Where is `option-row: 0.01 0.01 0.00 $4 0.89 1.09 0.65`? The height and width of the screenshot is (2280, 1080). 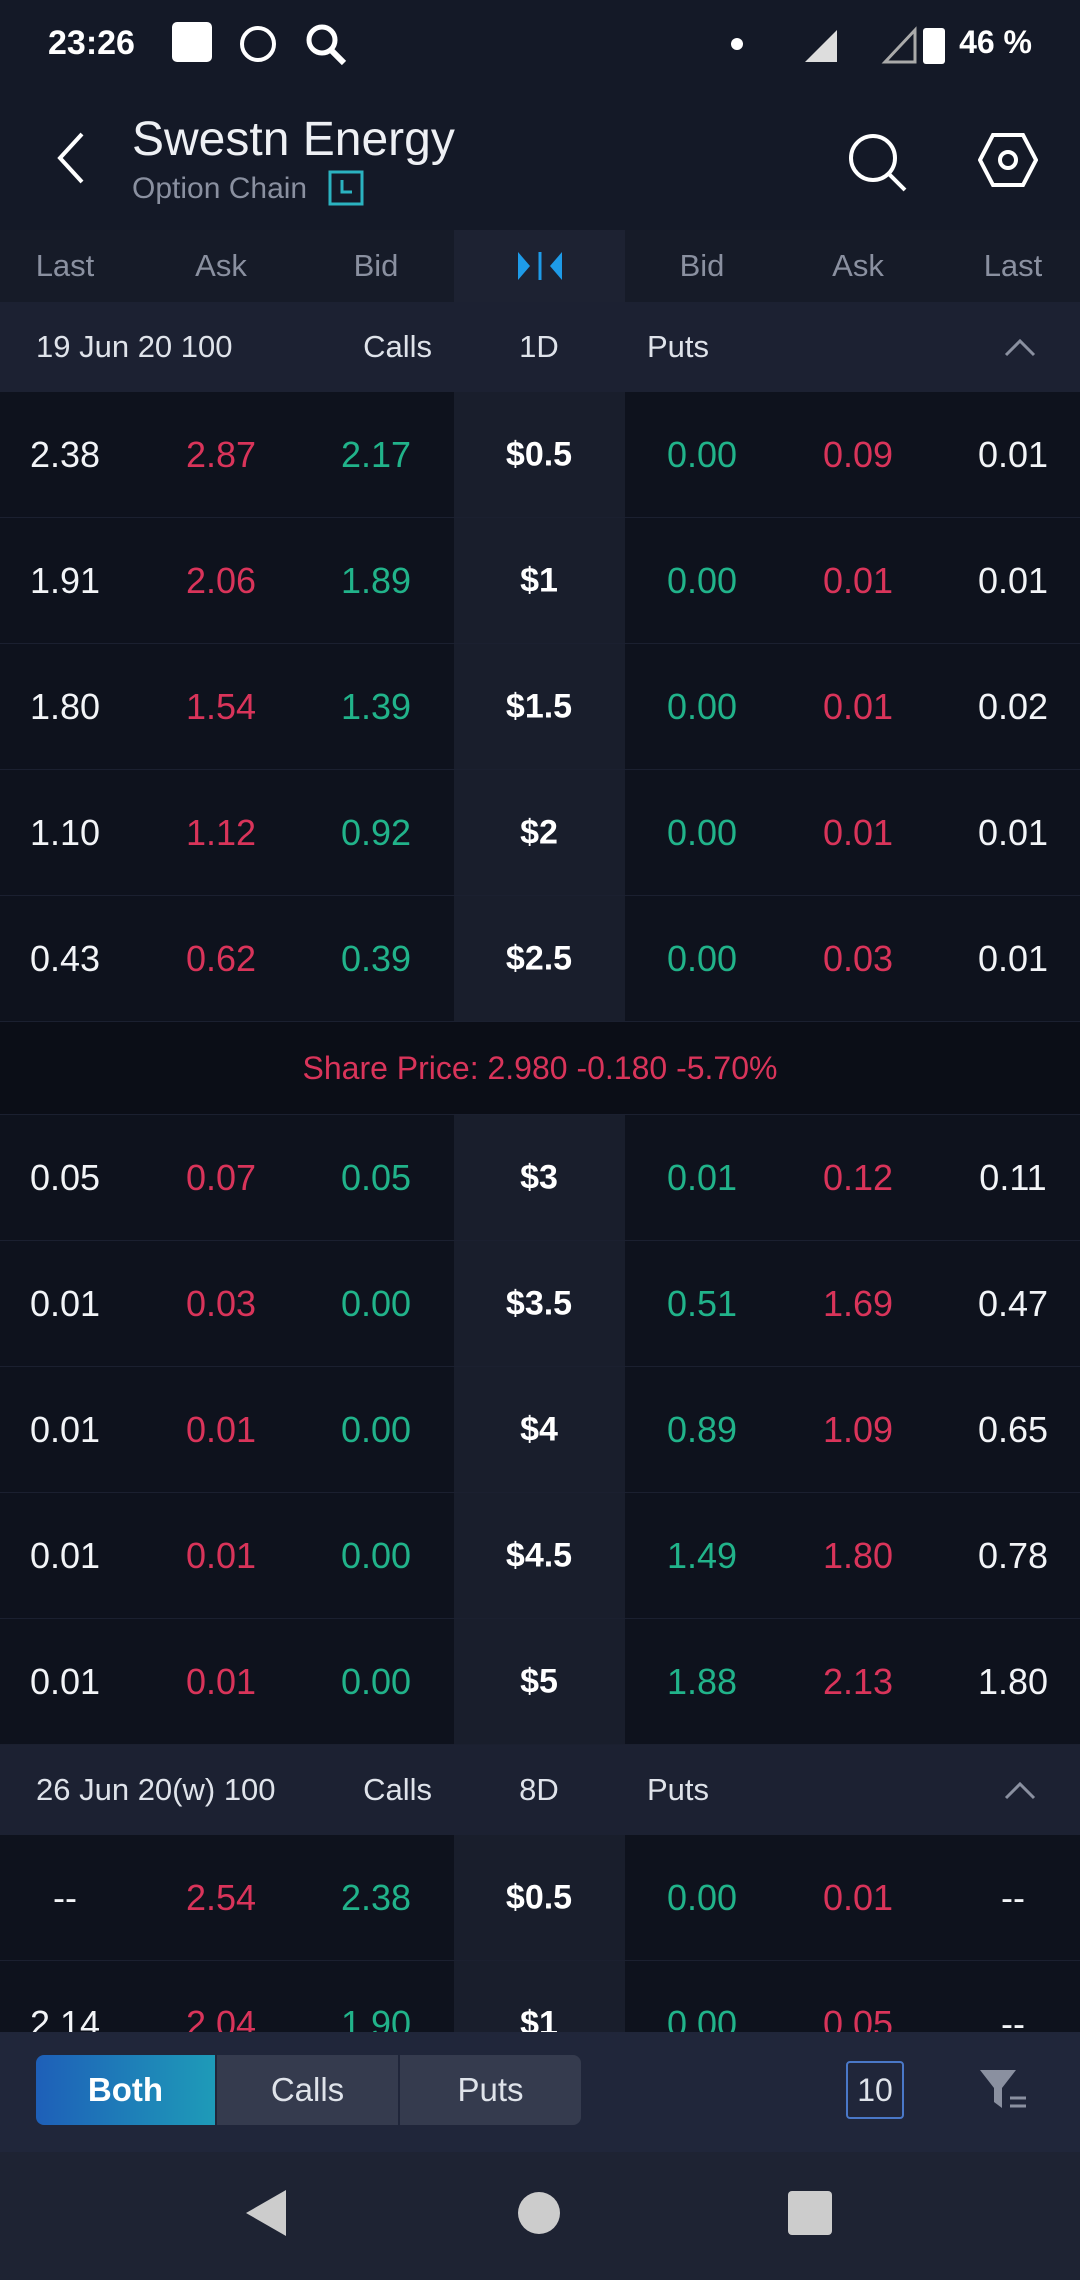 option-row: 0.01 0.01 0.00 $4 0.89 1.09 0.65 is located at coordinates (540, 1430).